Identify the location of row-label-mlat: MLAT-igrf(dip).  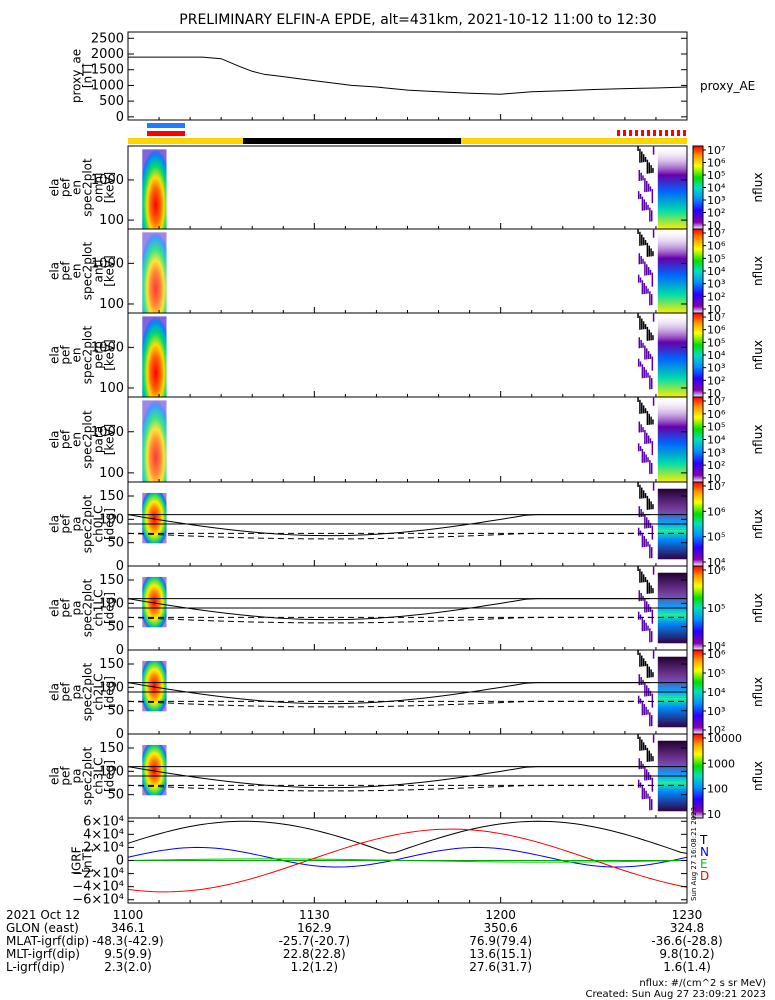
(47, 941).